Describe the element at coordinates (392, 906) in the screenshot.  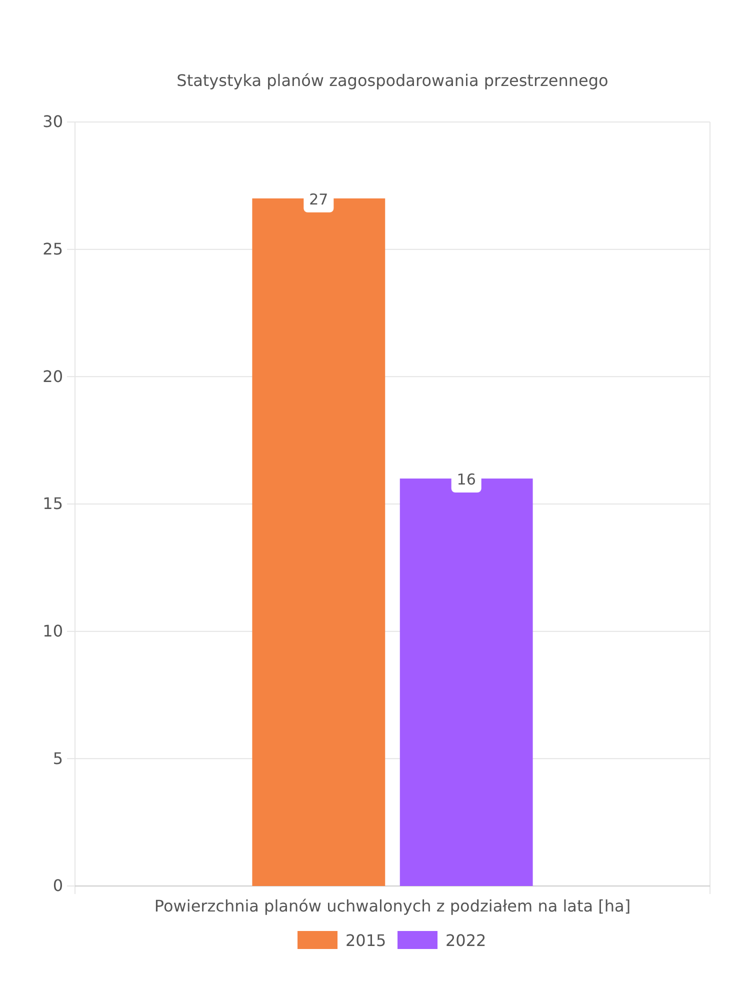
I see `x-tick-label: Powierzchnia planów uchwalonych z podziałem na lata [ha]` at that location.